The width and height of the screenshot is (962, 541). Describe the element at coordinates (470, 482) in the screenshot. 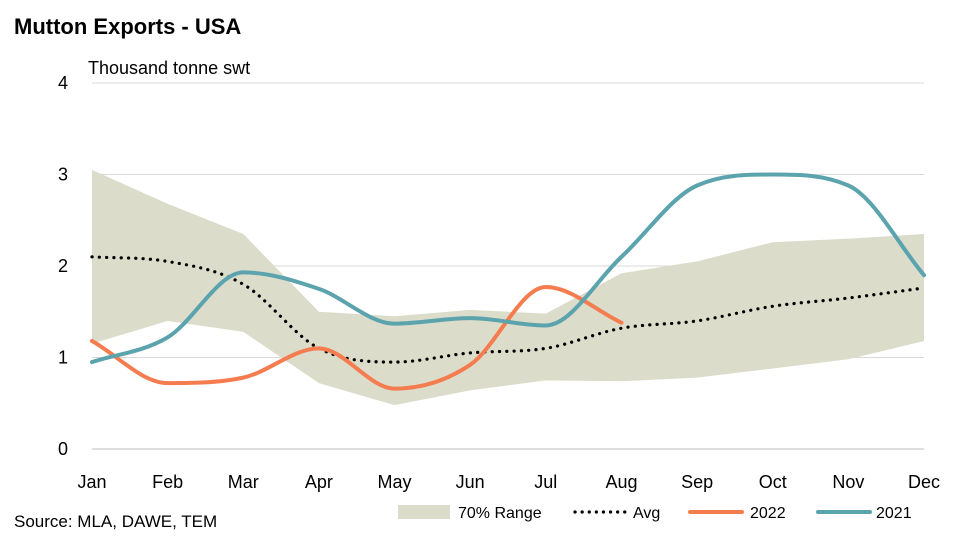

I see `x-tick-label: Jun` at that location.